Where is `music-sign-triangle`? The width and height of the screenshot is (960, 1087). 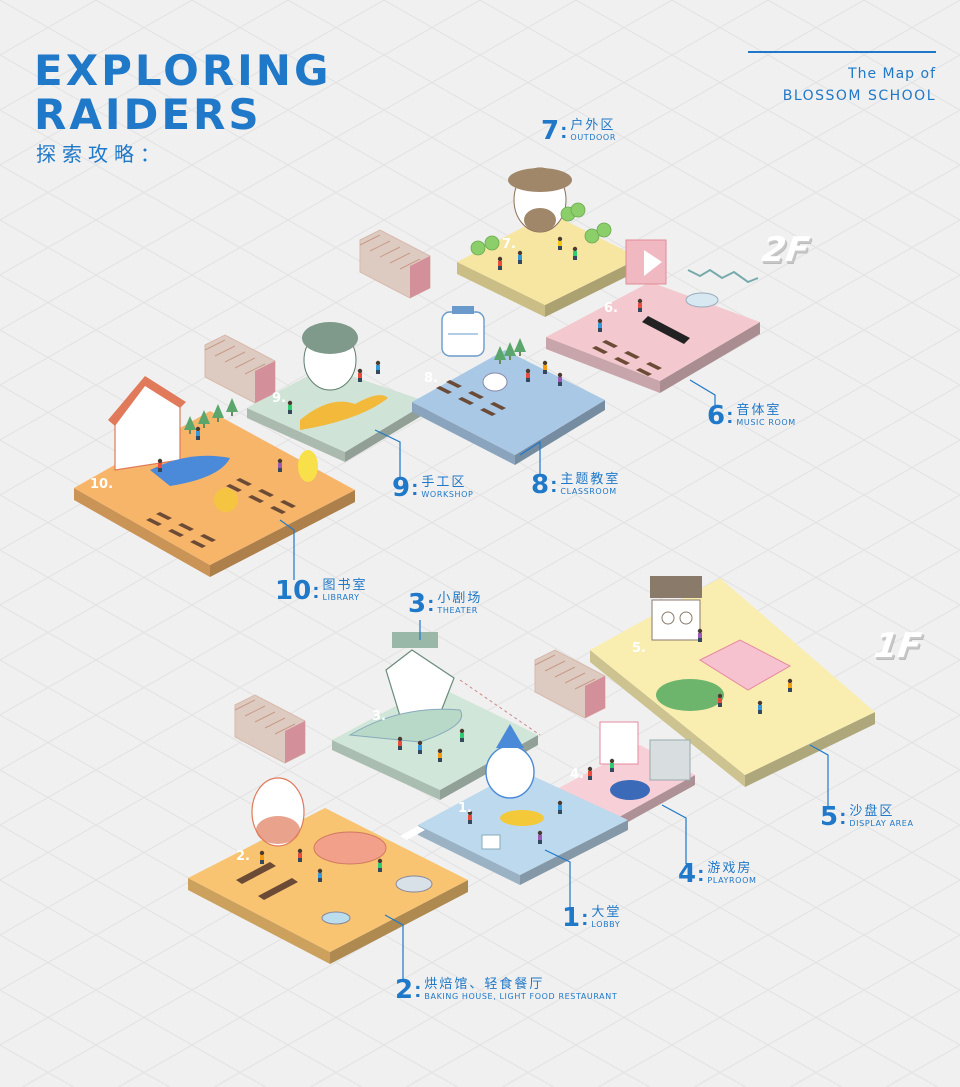
music-sign-triangle is located at coordinates (653, 263).